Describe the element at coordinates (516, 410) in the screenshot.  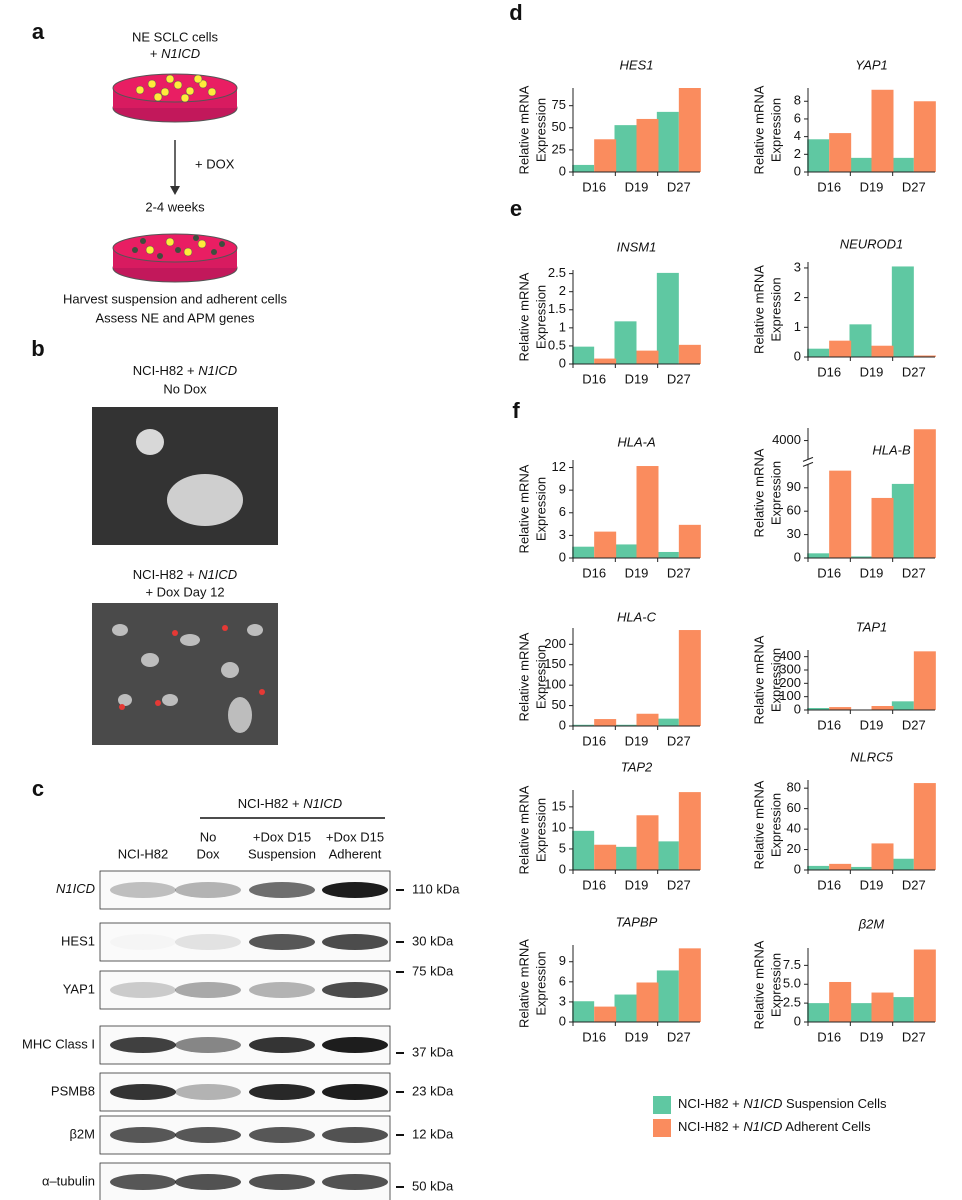
I see `panel-label: f` at that location.